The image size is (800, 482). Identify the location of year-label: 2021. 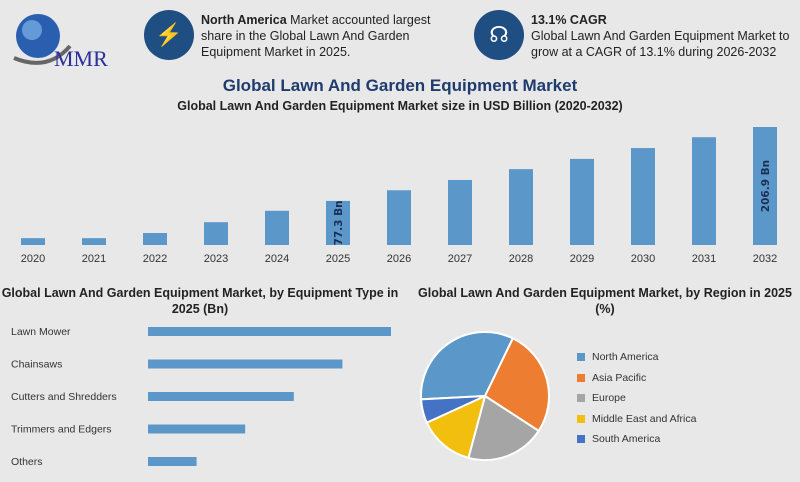
(94, 259).